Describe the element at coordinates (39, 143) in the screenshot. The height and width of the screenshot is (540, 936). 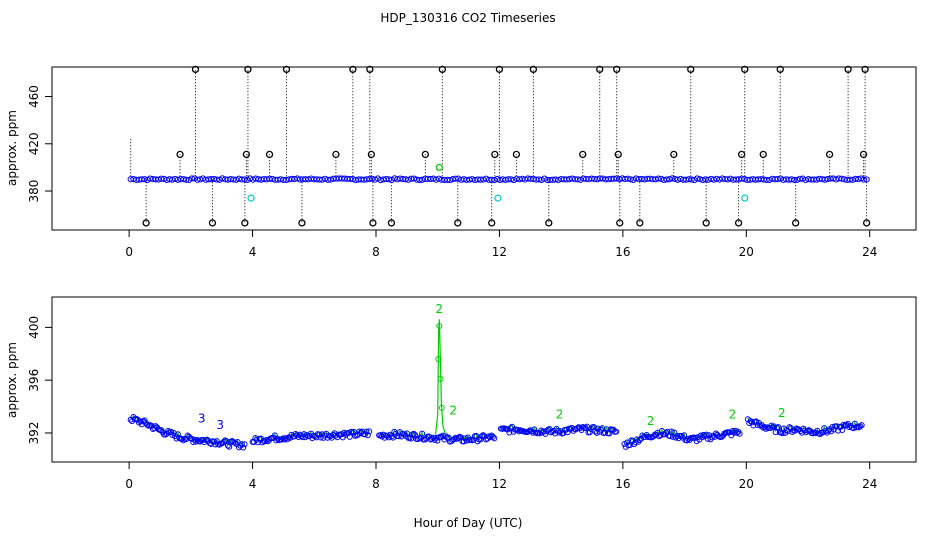
I see `y-axis-top: 380 420 460` at that location.